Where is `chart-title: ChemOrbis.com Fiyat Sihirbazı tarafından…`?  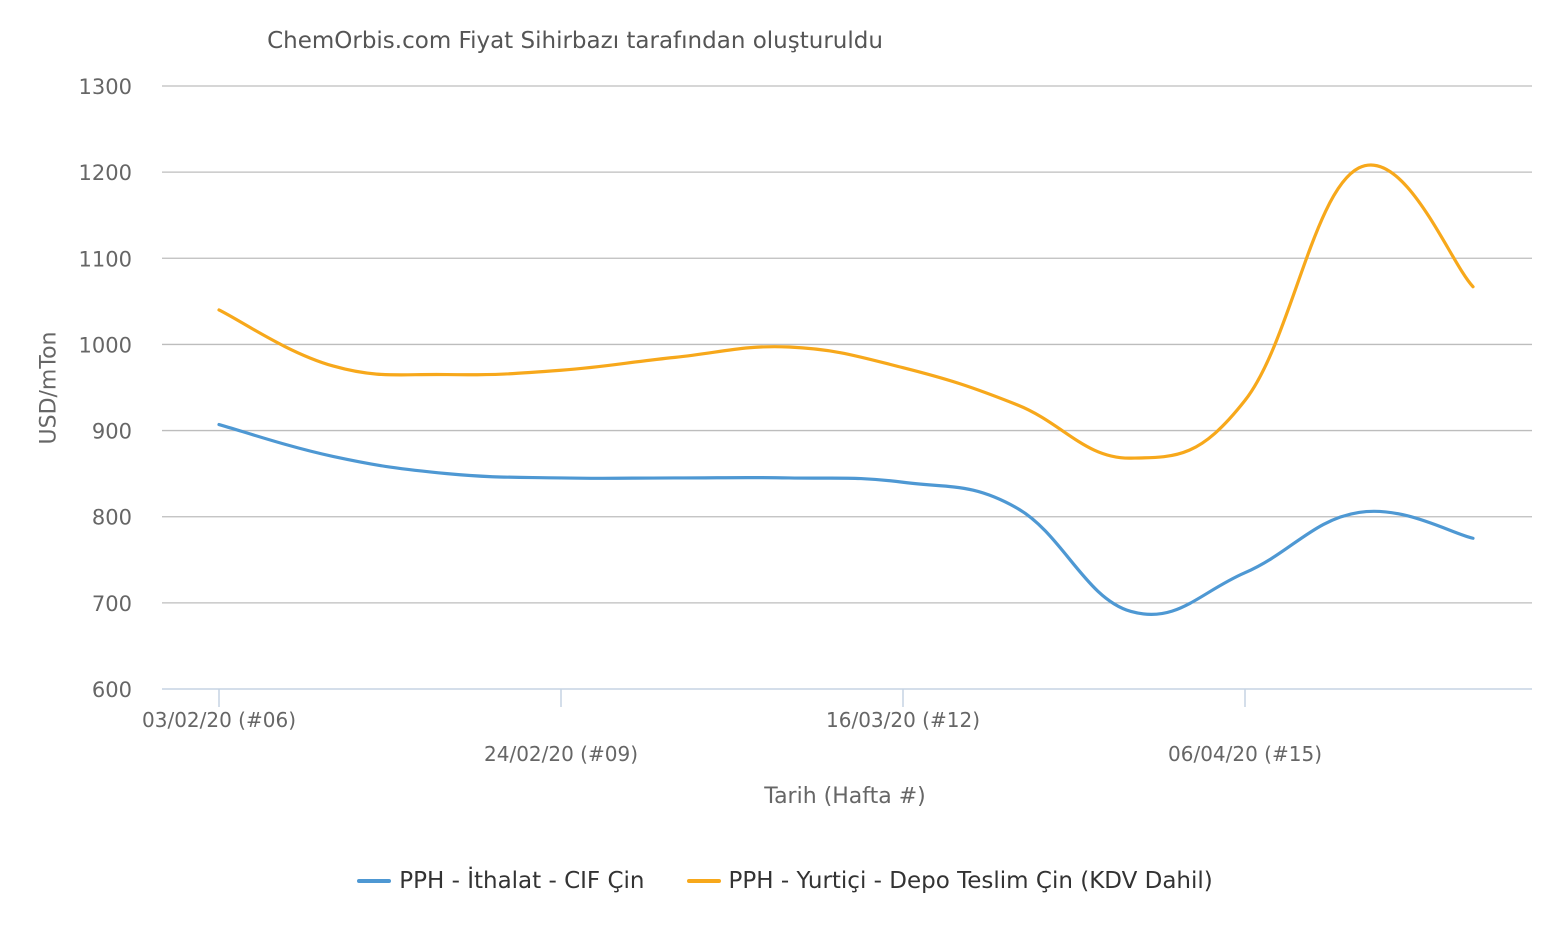 chart-title: ChemOrbis.com Fiyat Sihirbazı tarafından… is located at coordinates (575, 41).